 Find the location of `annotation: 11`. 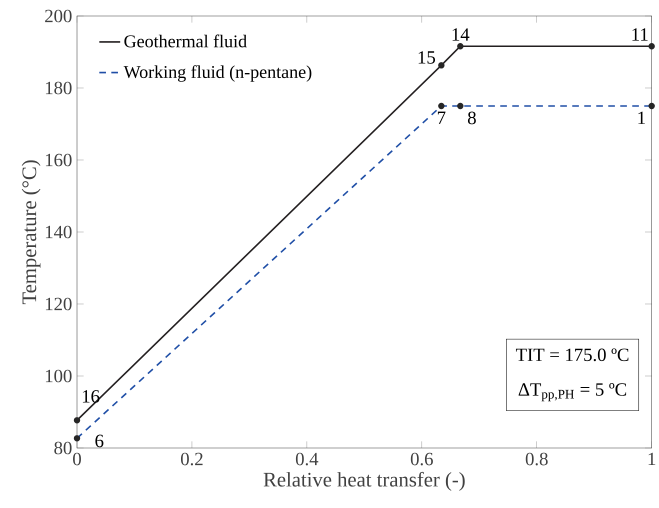

annotation: 11 is located at coordinates (640, 34).